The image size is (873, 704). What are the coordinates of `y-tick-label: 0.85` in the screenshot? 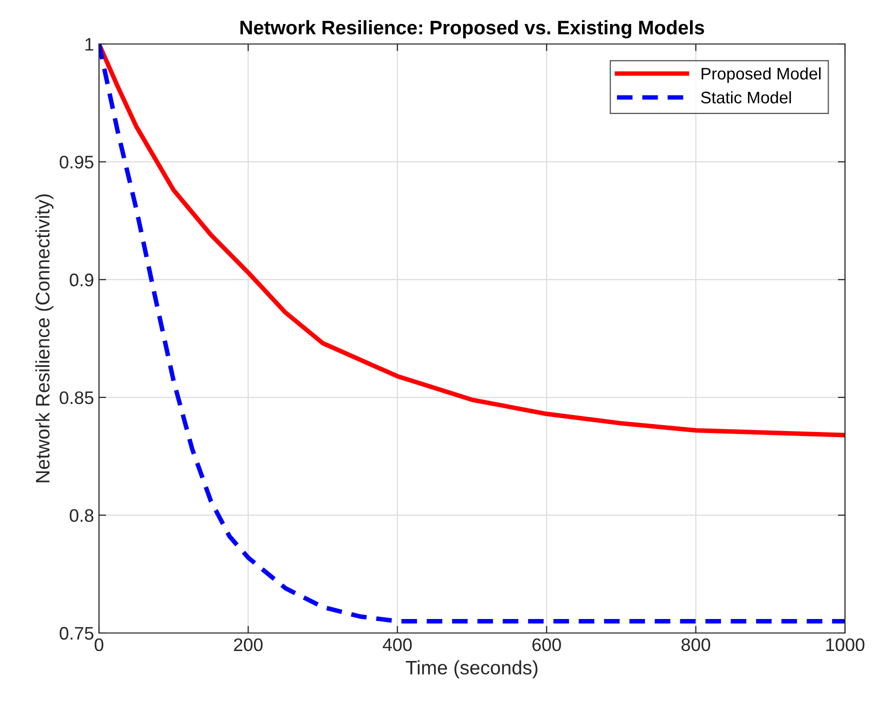 It's located at (77, 397).